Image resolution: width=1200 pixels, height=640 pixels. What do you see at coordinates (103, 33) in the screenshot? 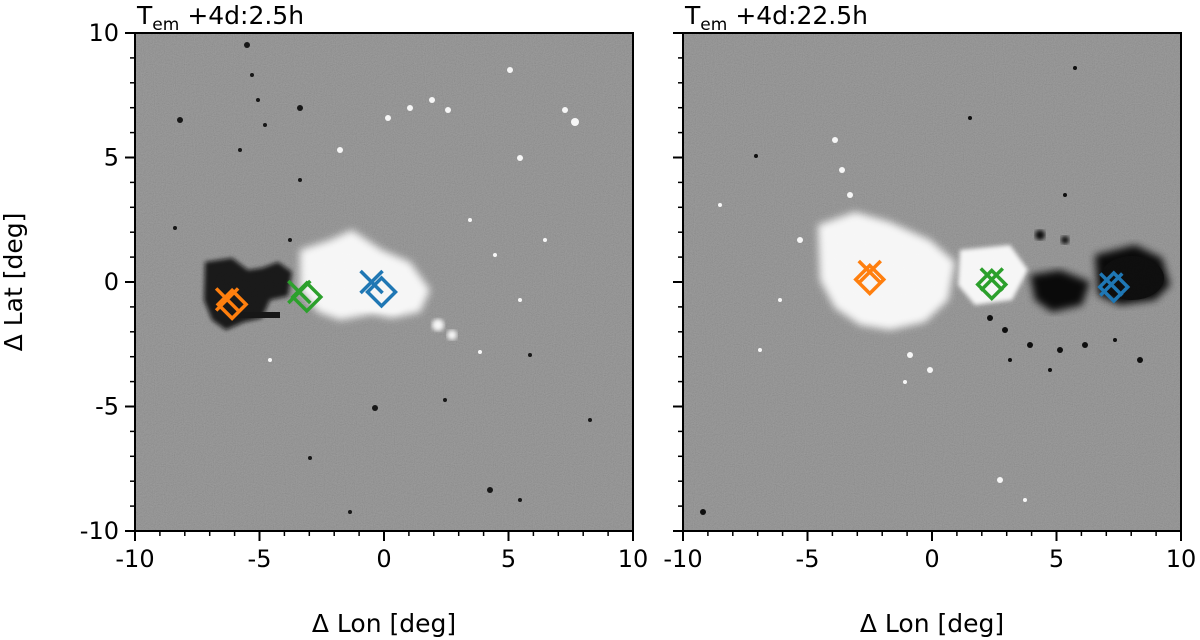
I see `y-tick-label: 10` at bounding box center [103, 33].